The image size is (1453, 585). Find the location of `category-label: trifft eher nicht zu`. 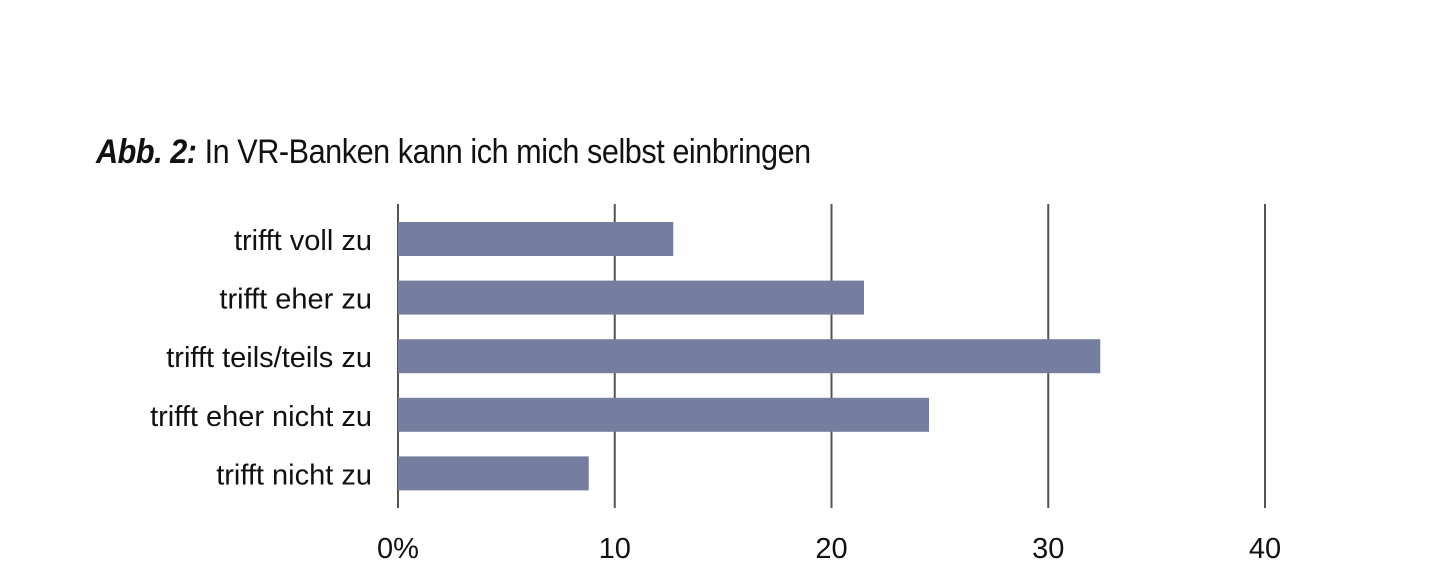

category-label: trifft eher nicht zu is located at coordinates (261, 417).